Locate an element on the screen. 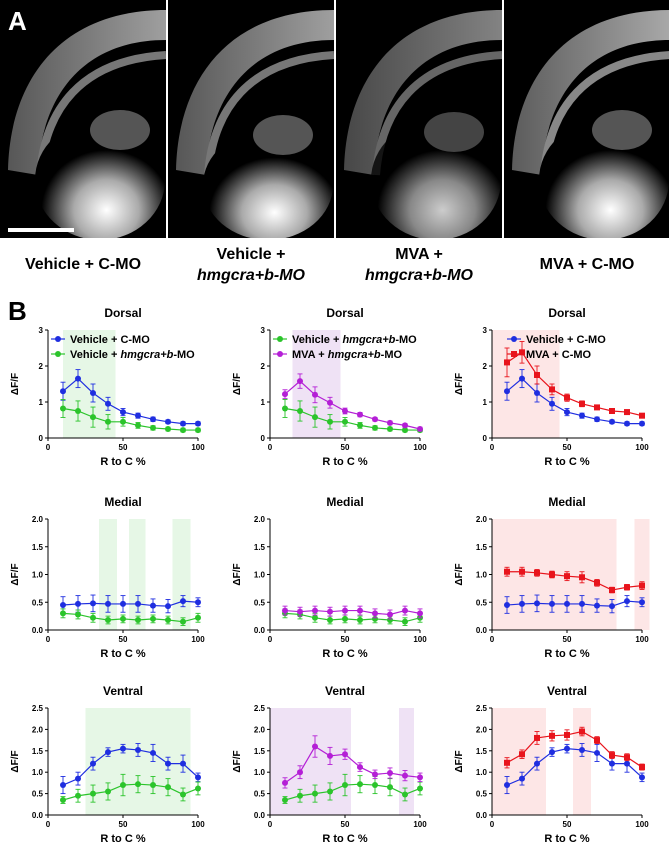 The image size is (669, 846). condition-label-4-line1: MVA + C-MO is located at coordinates (587, 264).